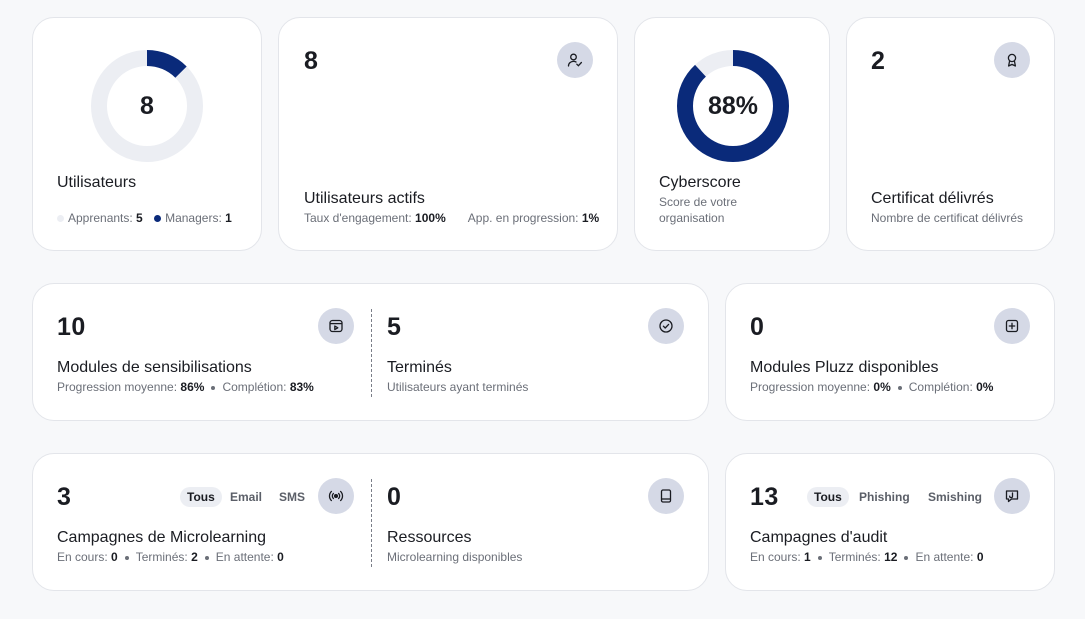 This screenshot has width=1085, height=619. What do you see at coordinates (280, 557) in the screenshot?
I see `ml-waiting-value: 0` at bounding box center [280, 557].